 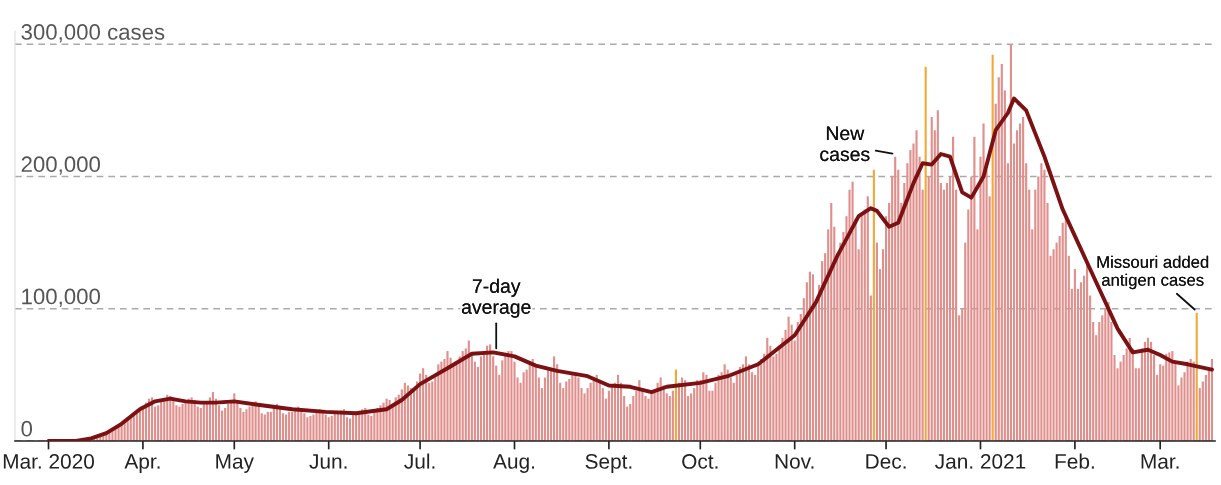 I want to click on x-tick-label: Jan. 2021, so click(x=980, y=461).